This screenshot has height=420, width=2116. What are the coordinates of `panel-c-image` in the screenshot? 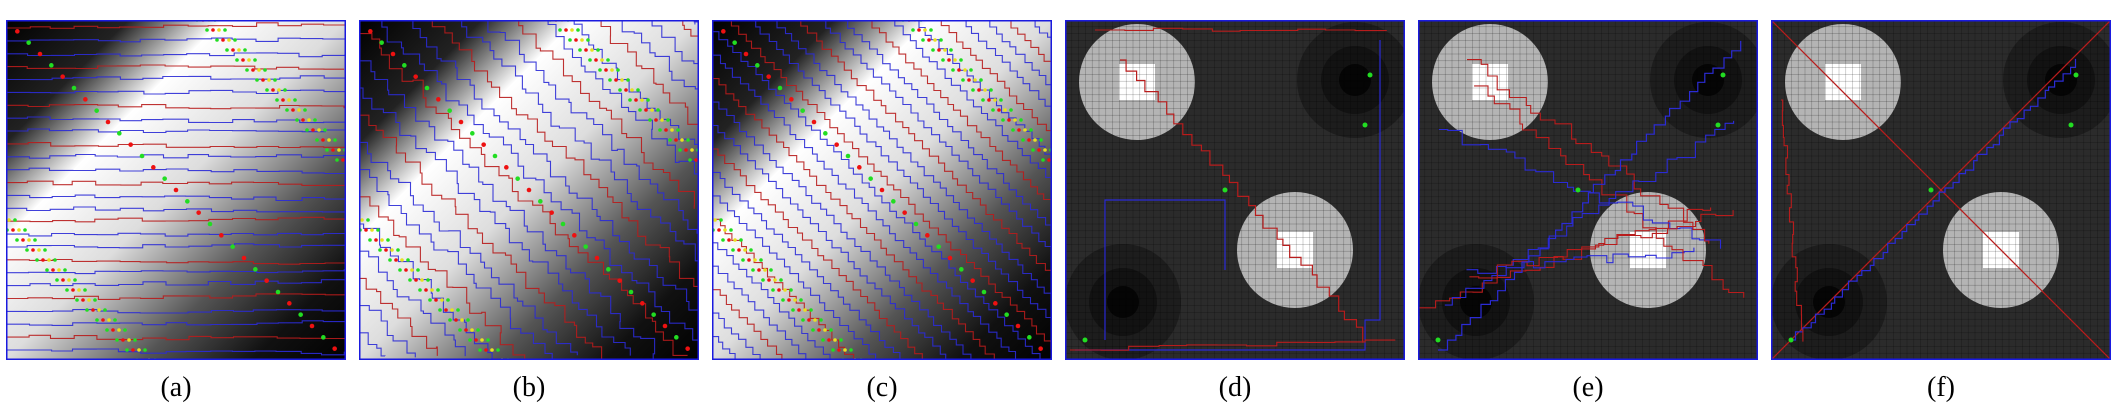 It's located at (882, 190).